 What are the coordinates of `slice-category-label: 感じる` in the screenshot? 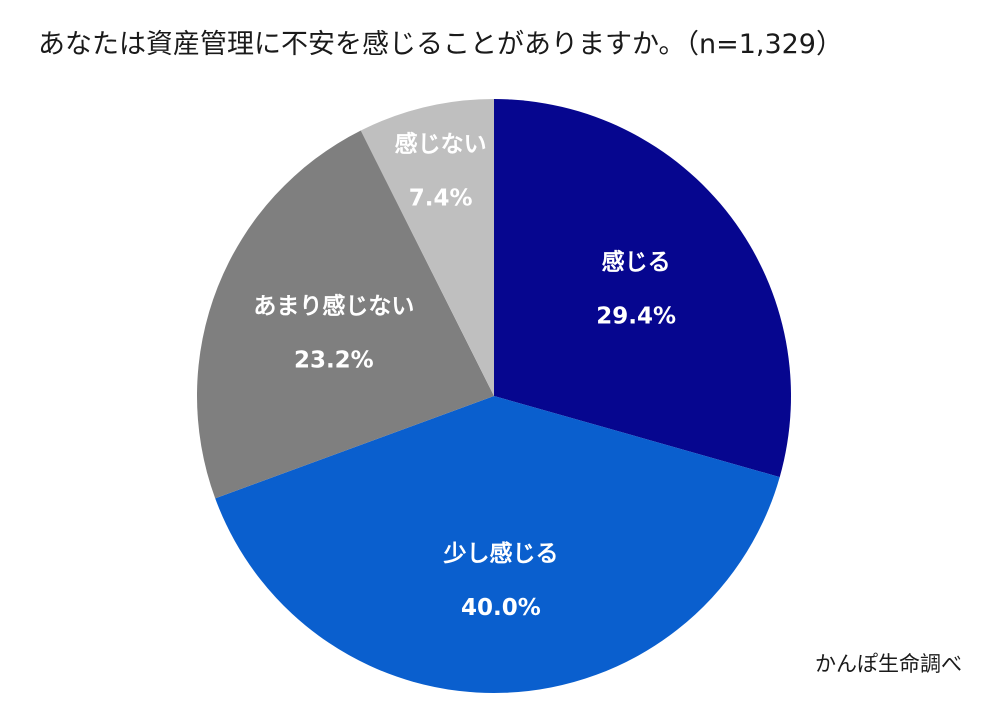 It's located at (636, 262).